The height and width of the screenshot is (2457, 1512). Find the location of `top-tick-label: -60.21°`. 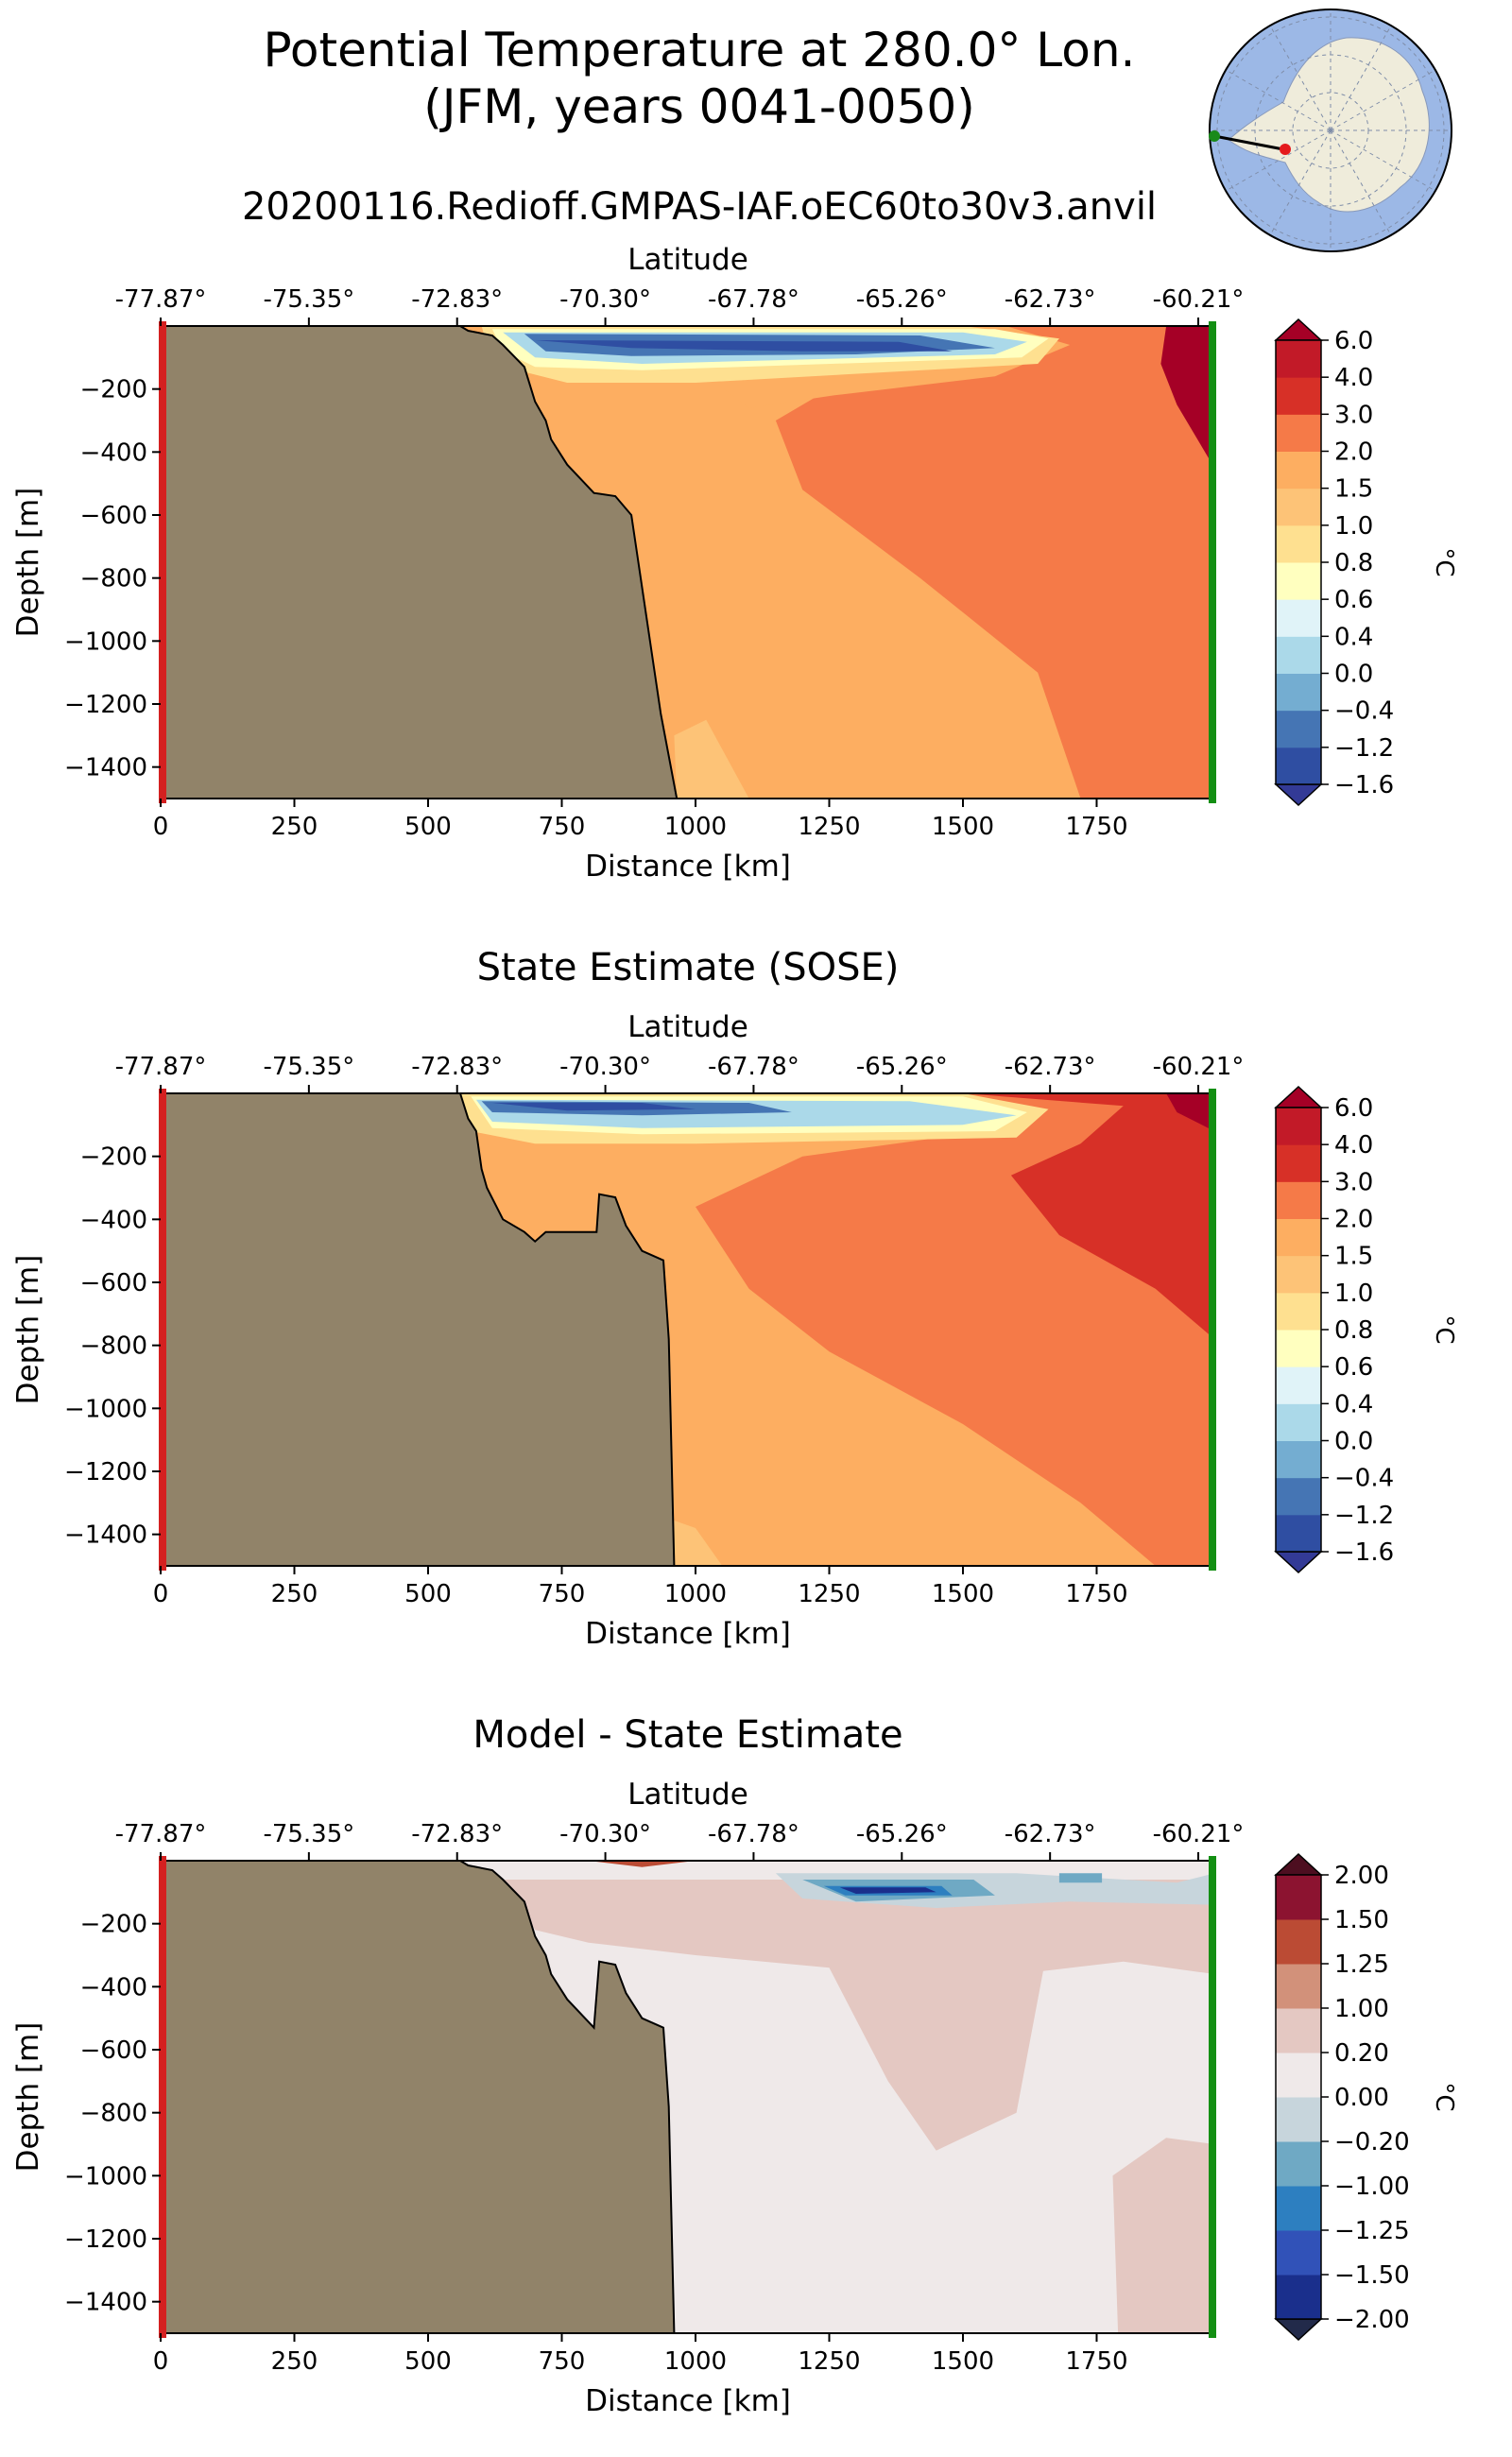

top-tick-label: -60.21° is located at coordinates (1199, 1834).